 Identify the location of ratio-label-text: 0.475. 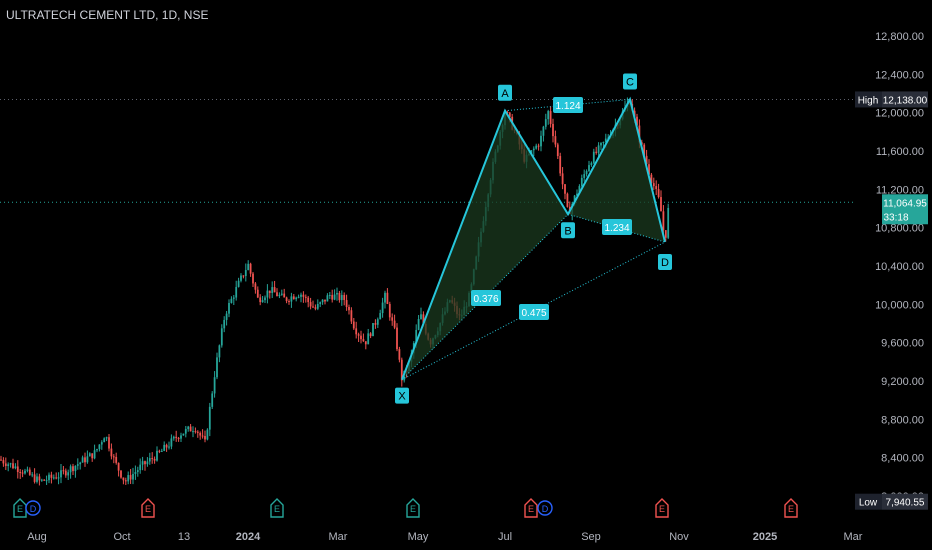
(533, 313).